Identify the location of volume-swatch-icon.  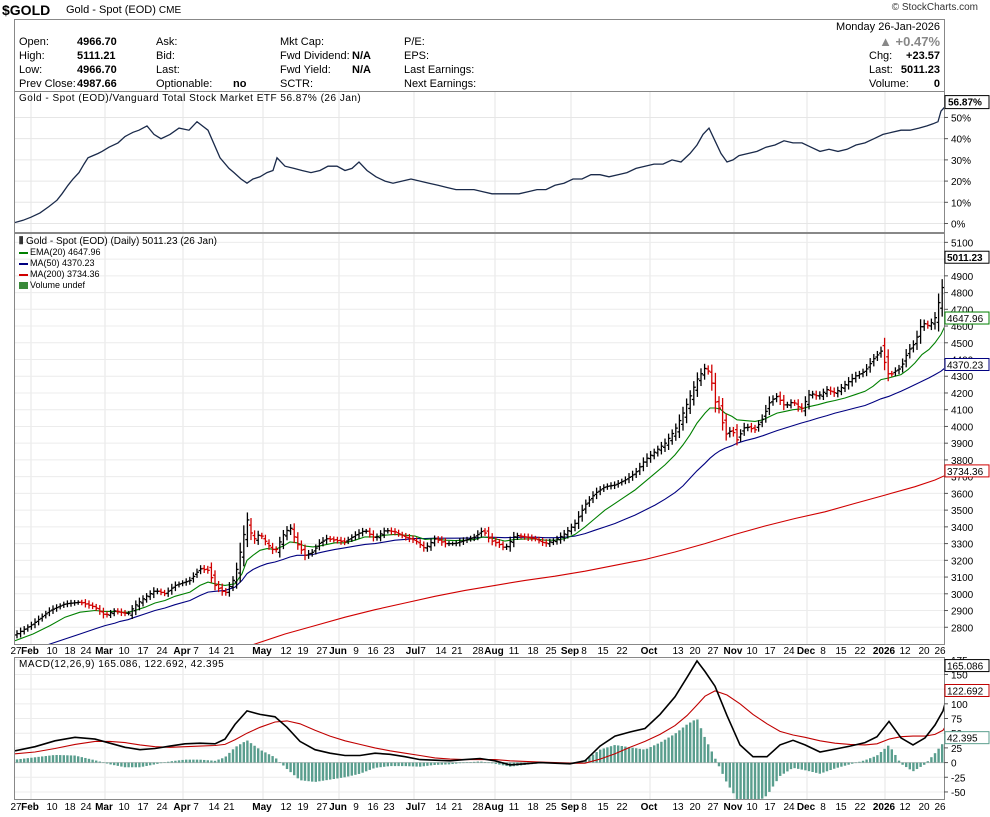
(23, 286).